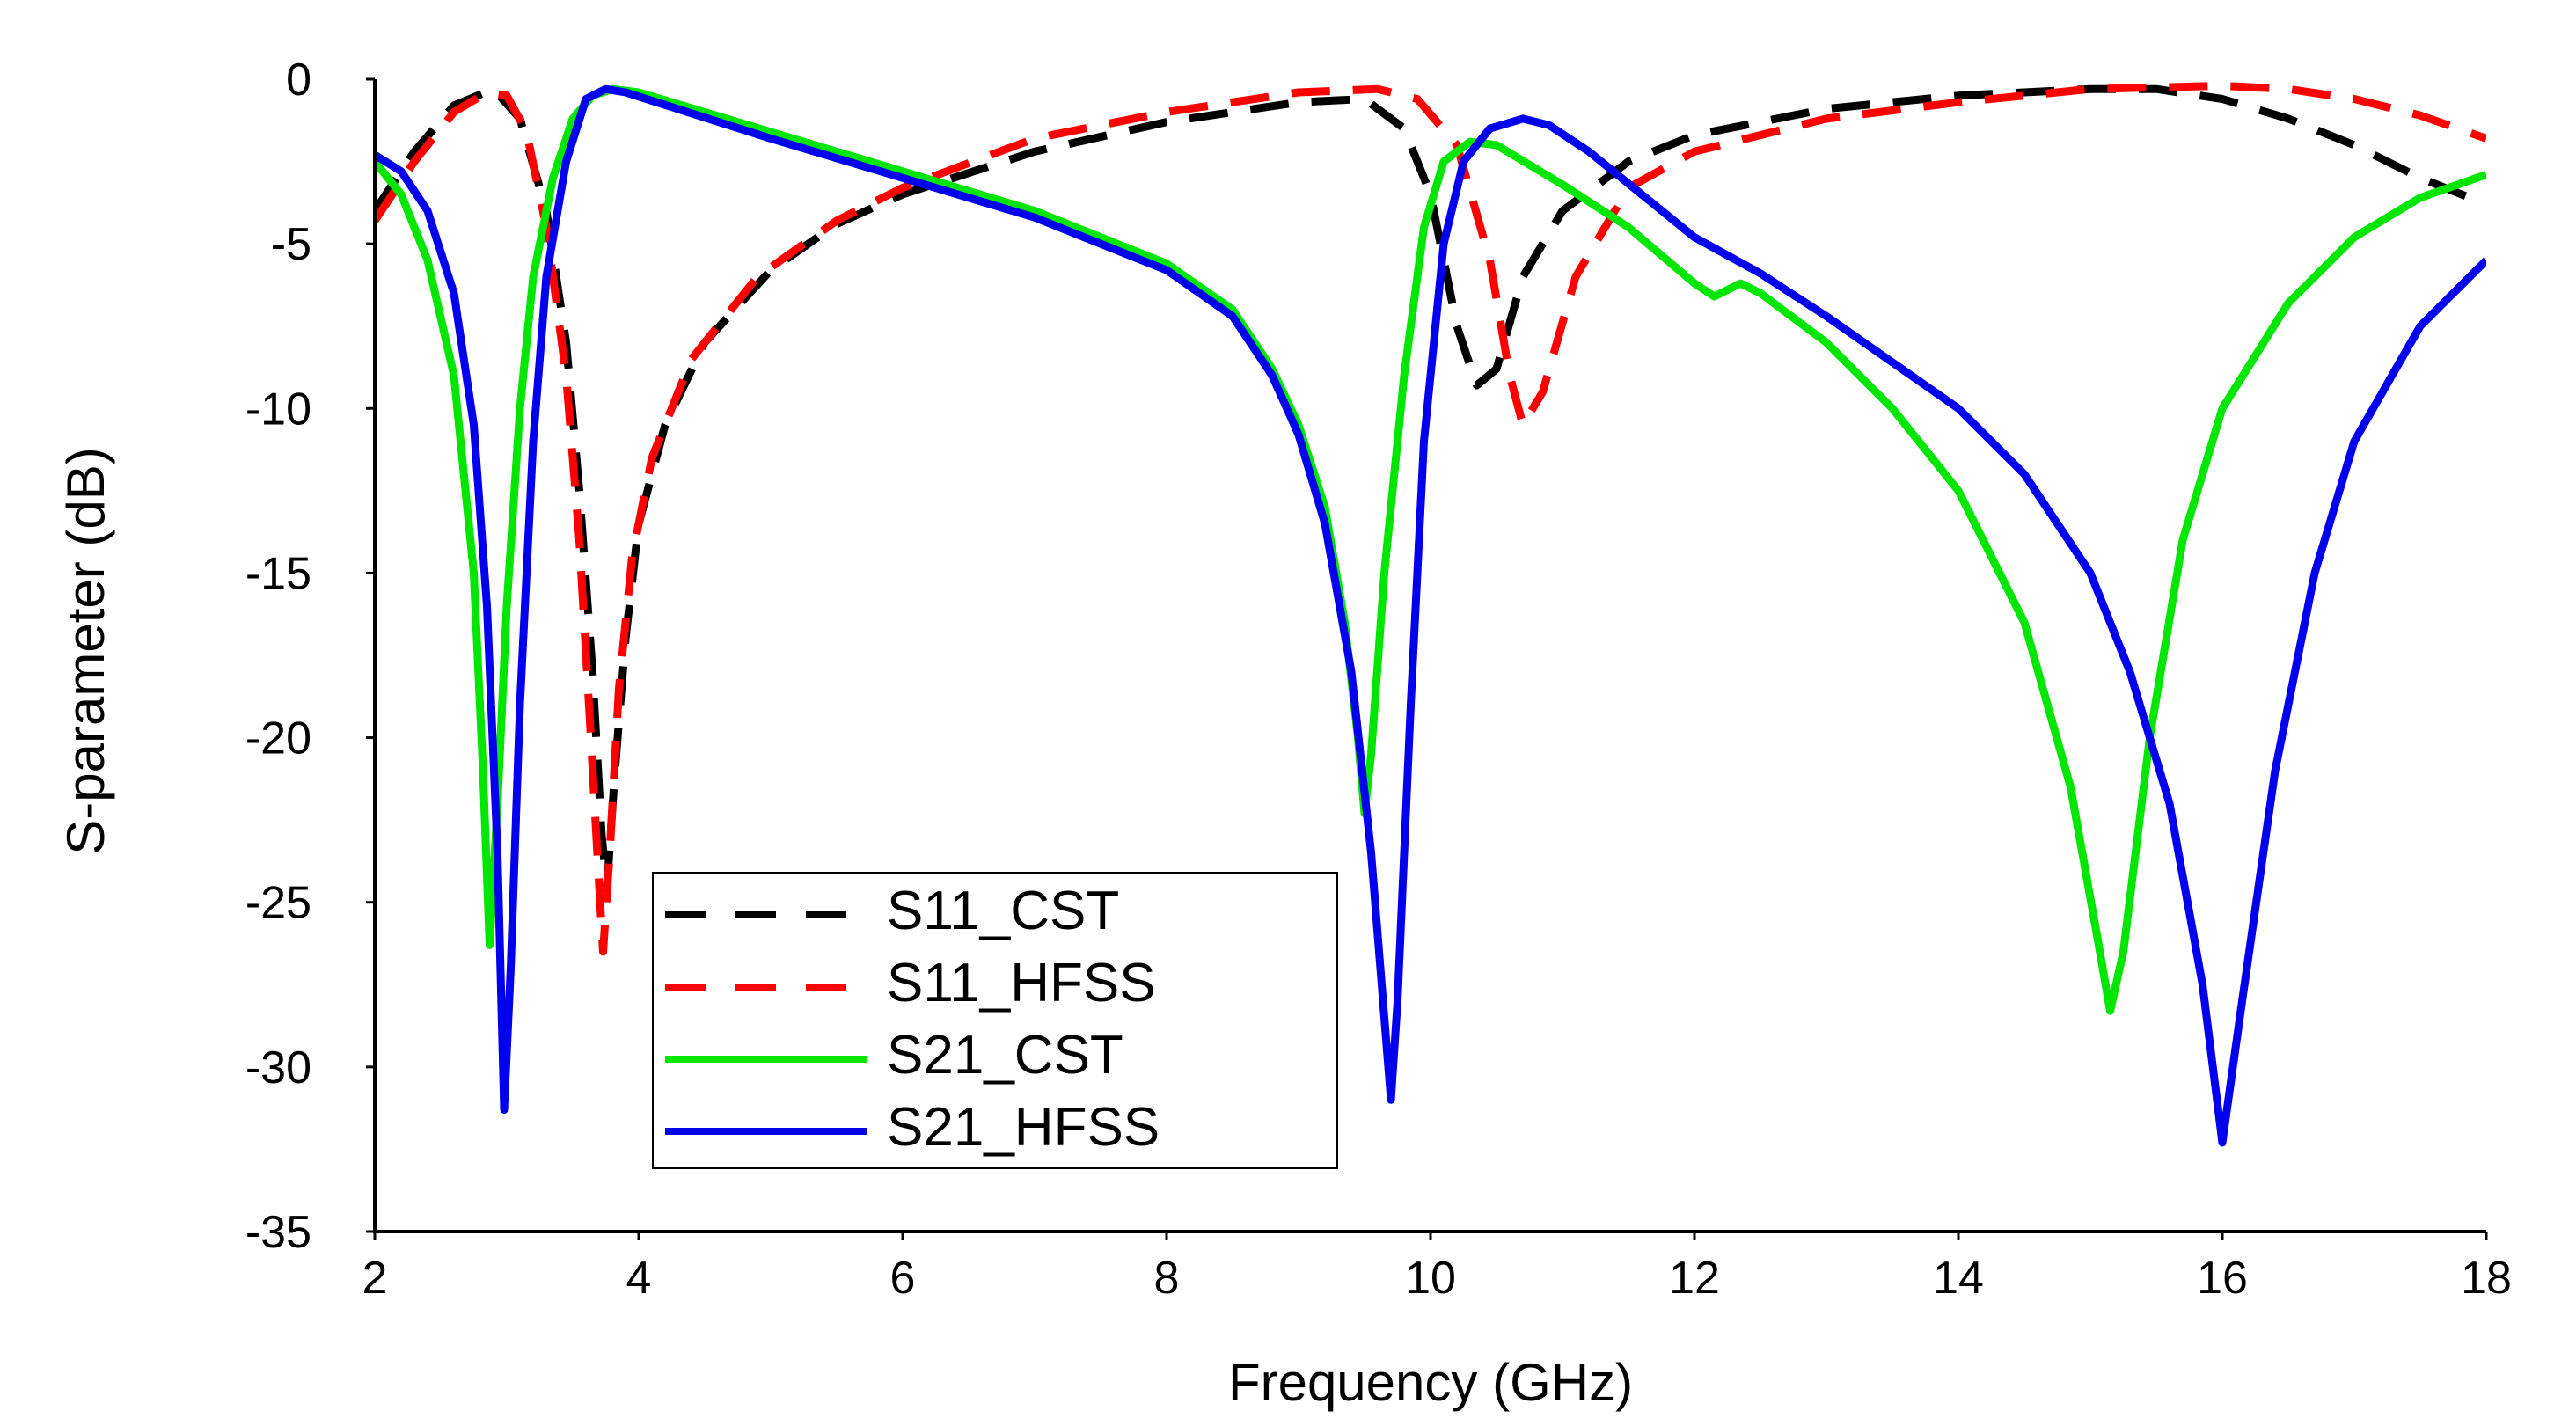 This screenshot has height=1426, width=2576. I want to click on x-tick-label: 12, so click(1694, 1278).